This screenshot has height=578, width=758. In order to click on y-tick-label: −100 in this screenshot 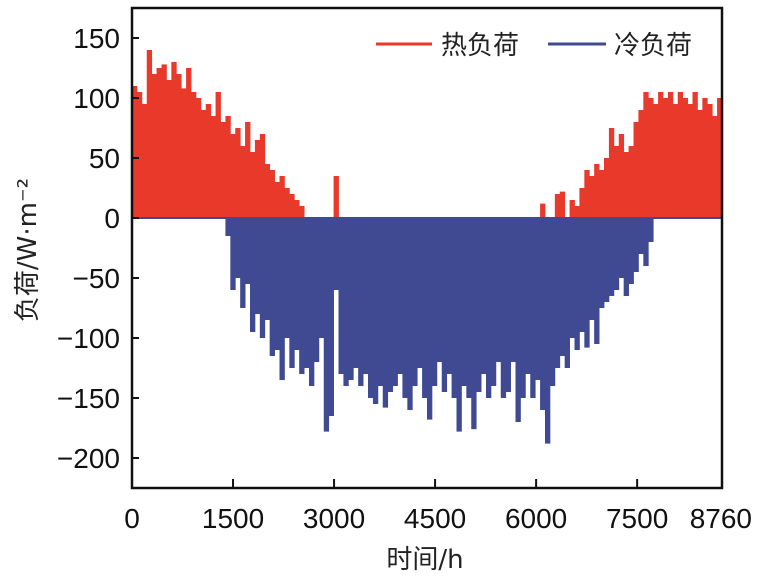, I will do `click(88, 338)`.